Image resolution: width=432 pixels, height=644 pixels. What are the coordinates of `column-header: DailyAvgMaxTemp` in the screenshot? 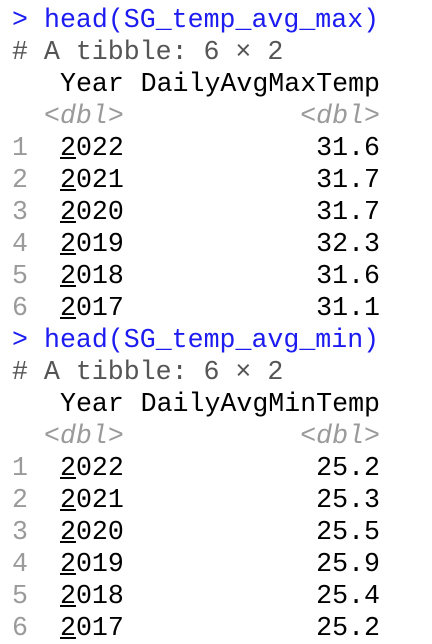 It's located at (260, 84).